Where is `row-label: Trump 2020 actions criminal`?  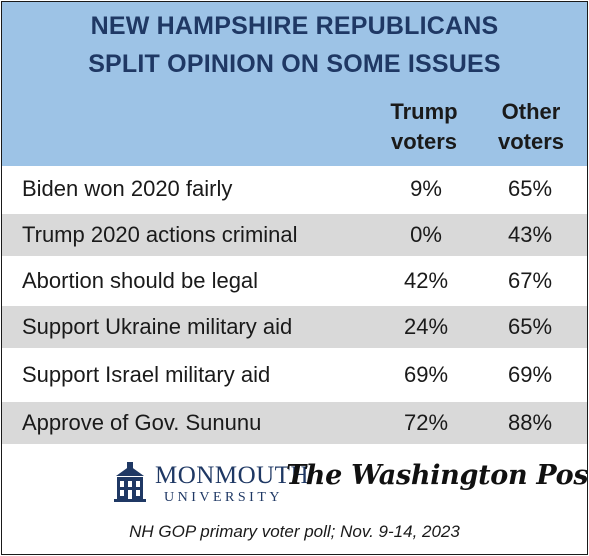
row-label: Trump 2020 actions criminal is located at coordinates (160, 234).